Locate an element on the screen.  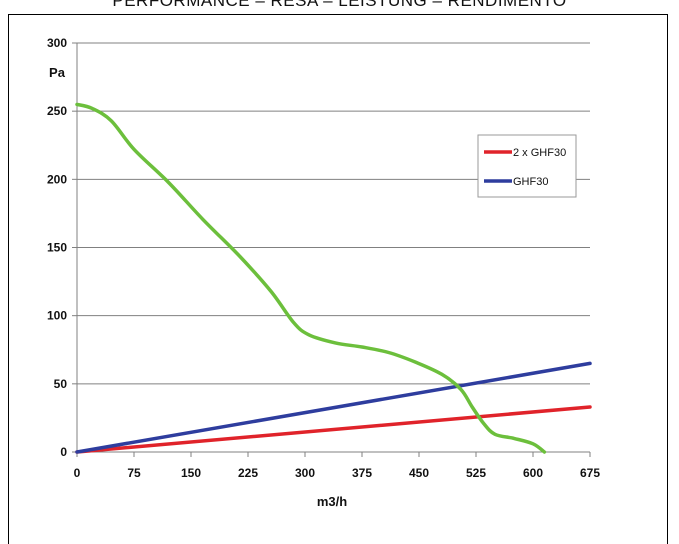
y-tick-label: 250 is located at coordinates (57, 111).